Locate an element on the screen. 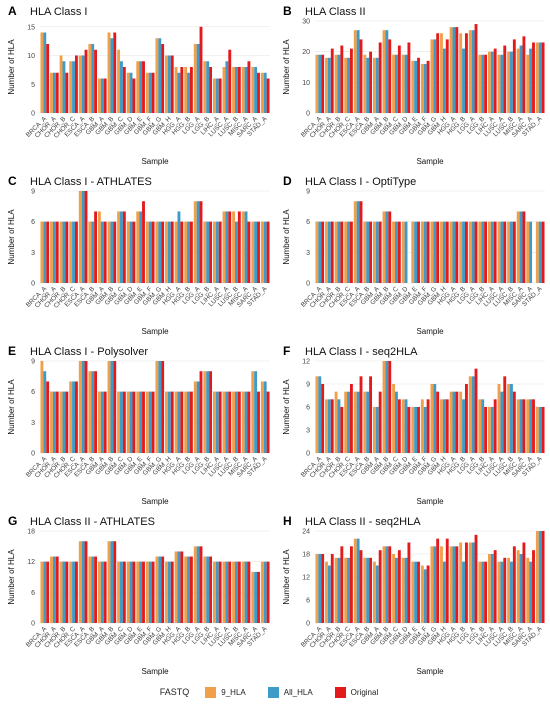  panel-g-bar-gbm-h-9-hla is located at coordinates (166, 592).